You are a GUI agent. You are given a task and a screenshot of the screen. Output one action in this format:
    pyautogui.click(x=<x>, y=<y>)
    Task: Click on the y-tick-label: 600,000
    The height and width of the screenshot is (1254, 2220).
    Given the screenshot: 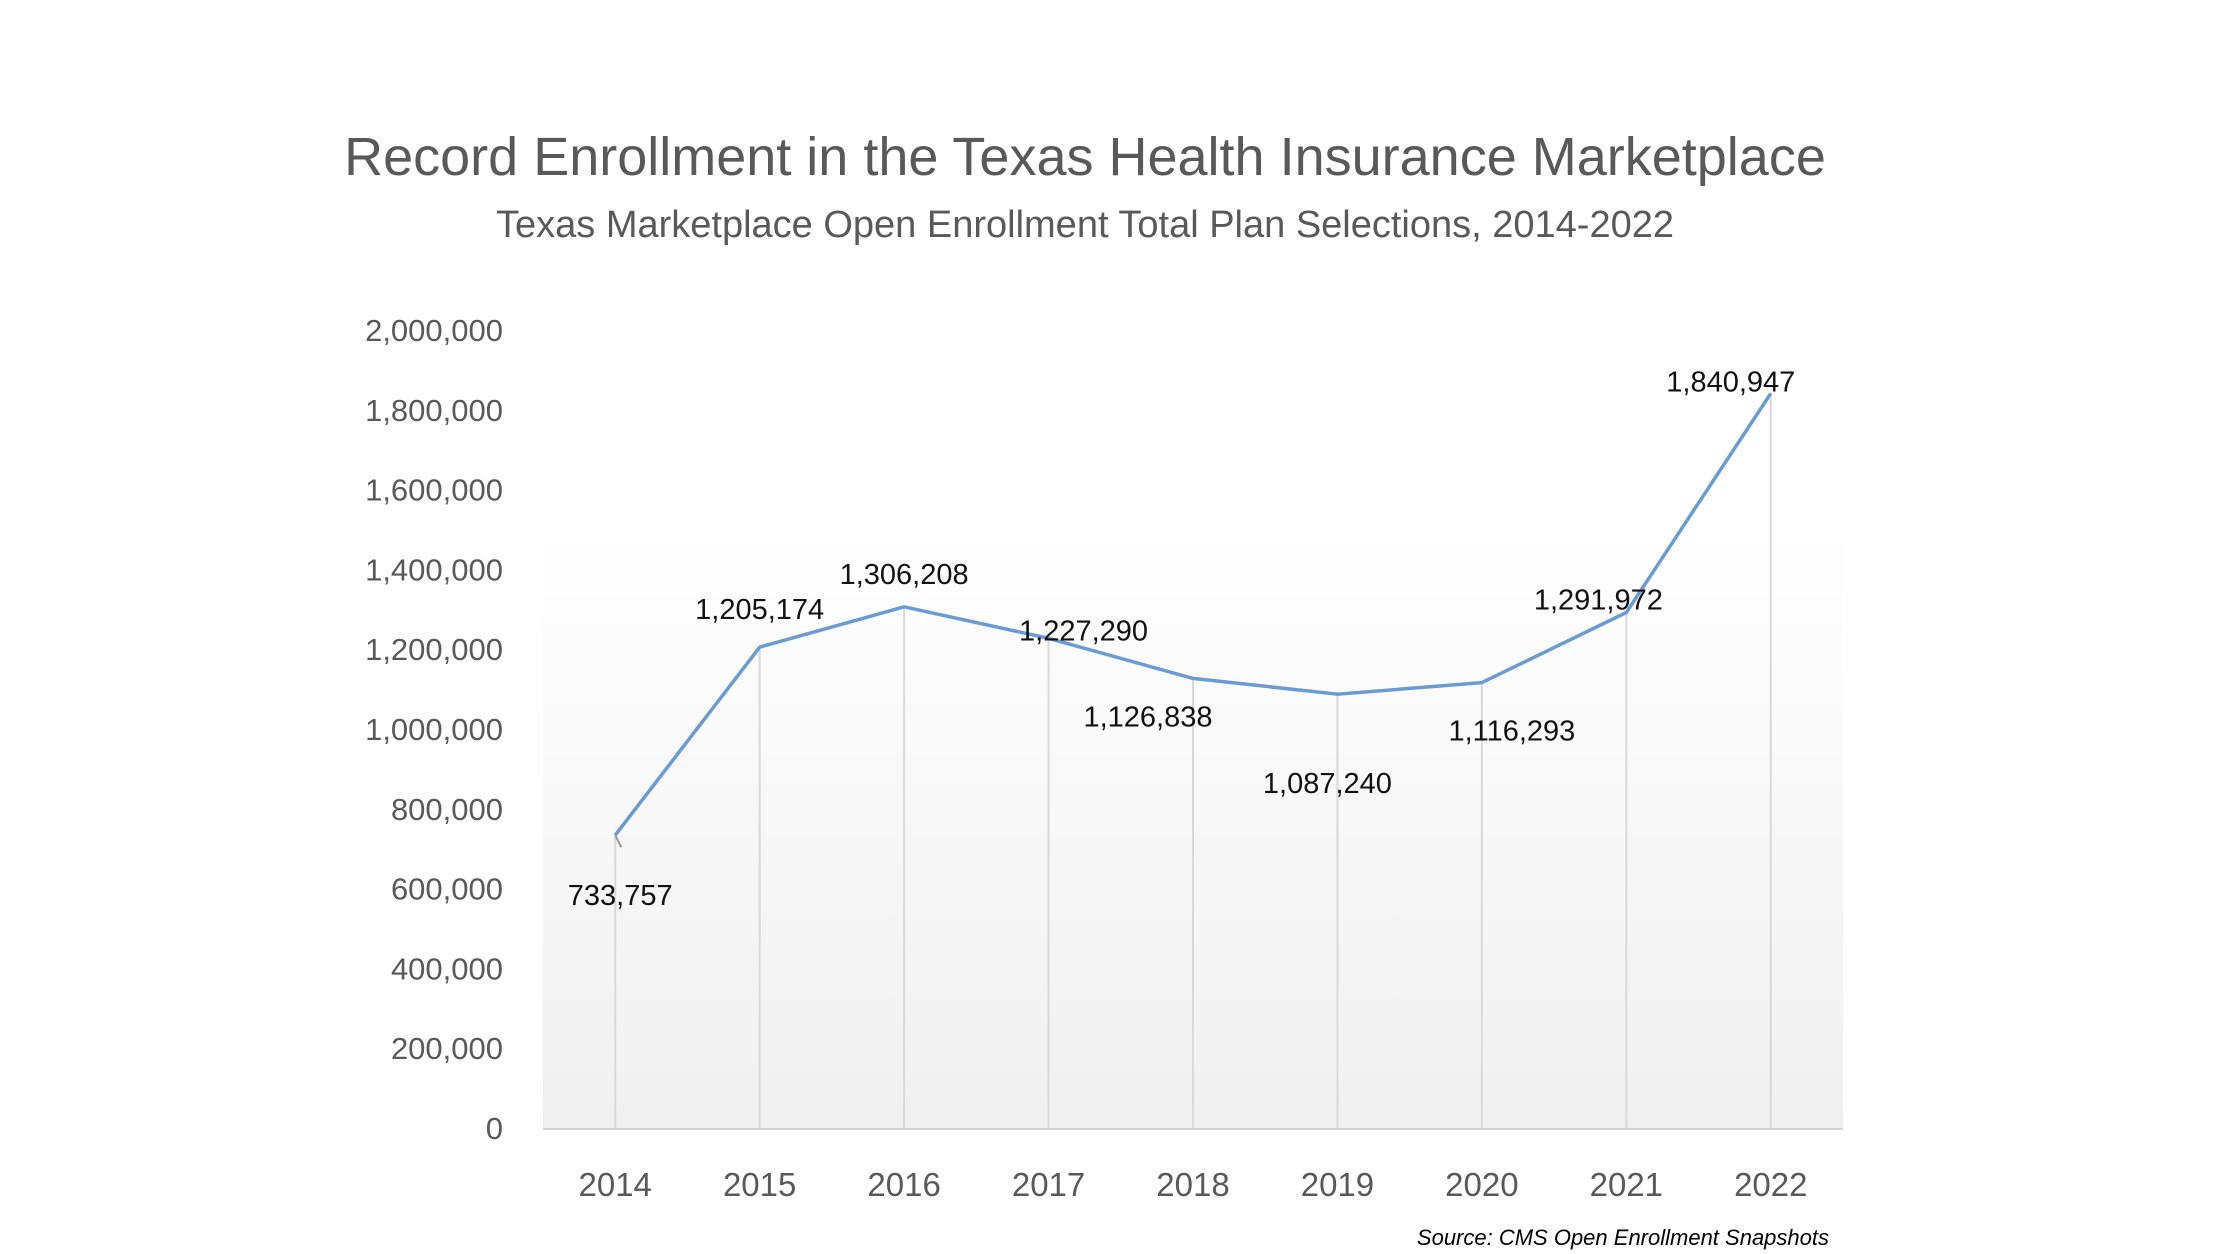 What is the action you would take?
    pyautogui.click(x=447, y=889)
    